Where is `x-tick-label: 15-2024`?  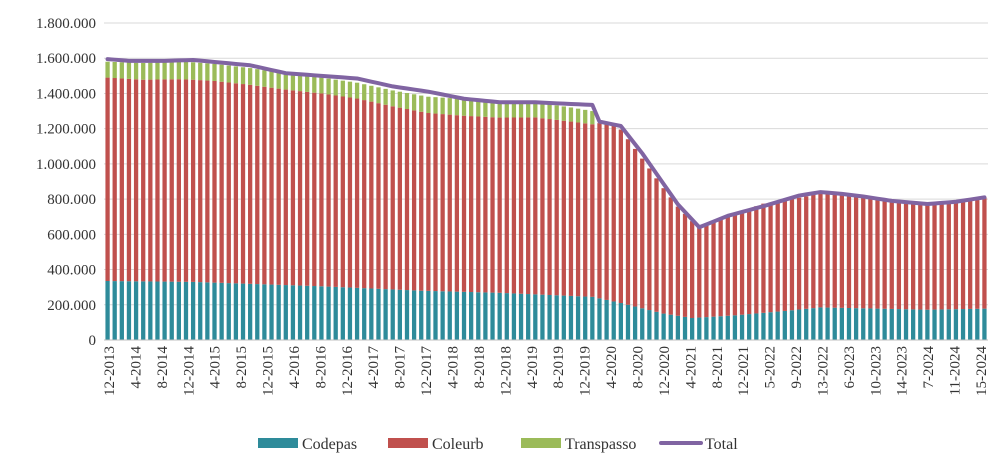
x-tick-label: 15-2024 is located at coordinates (982, 371).